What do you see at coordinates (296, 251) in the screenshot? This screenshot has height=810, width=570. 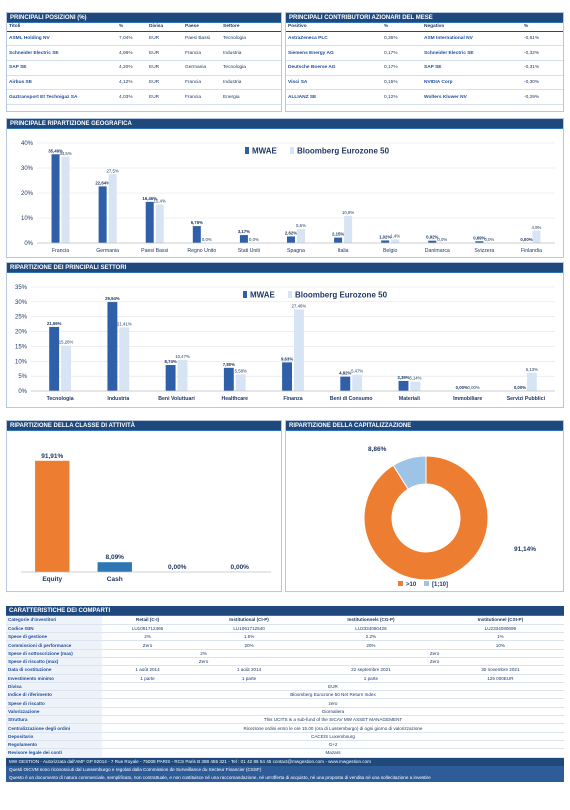 I see `x-tick-label: Spagna` at bounding box center [296, 251].